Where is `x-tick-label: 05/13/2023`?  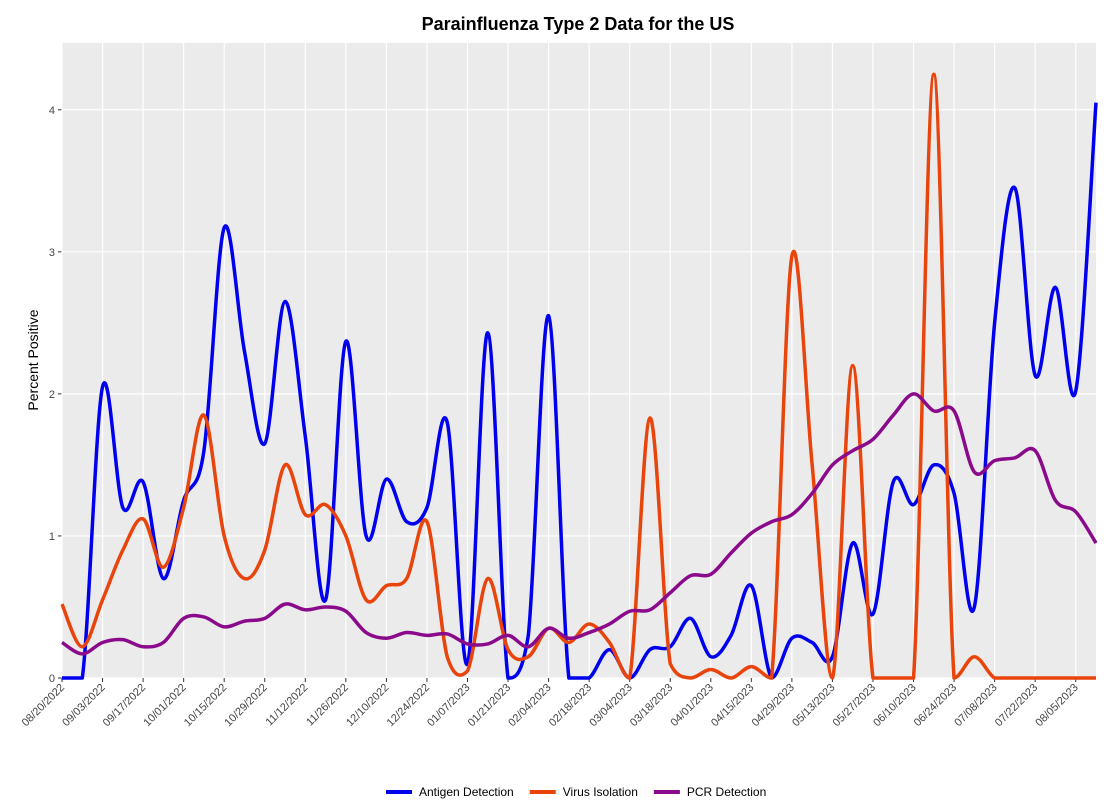 x-tick-label: 05/13/2023 is located at coordinates (813, 705).